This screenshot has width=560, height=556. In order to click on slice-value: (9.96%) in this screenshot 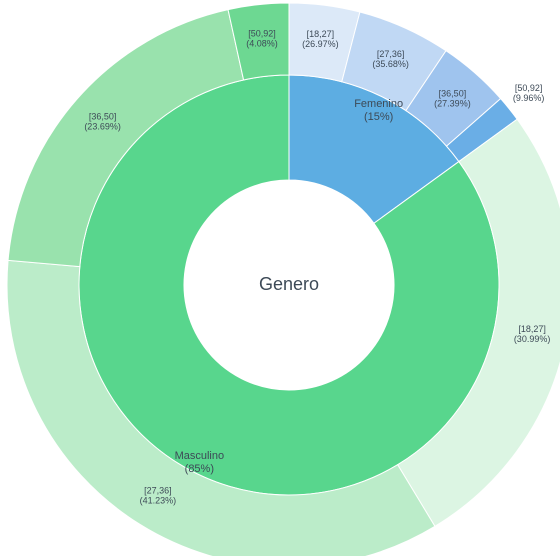, I will do `click(529, 98)`.